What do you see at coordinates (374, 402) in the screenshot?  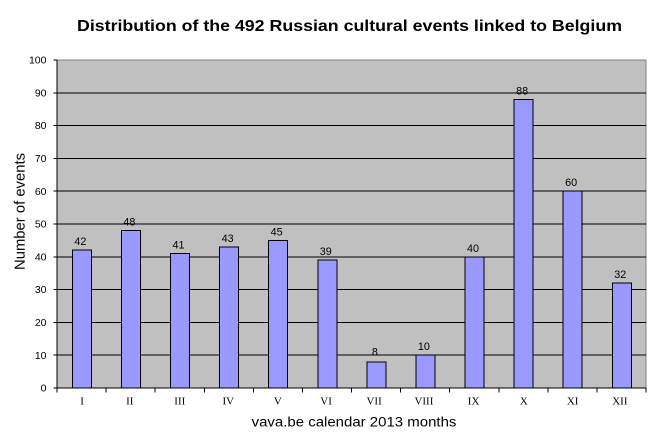 I see `svg-text: VII` at bounding box center [374, 402].